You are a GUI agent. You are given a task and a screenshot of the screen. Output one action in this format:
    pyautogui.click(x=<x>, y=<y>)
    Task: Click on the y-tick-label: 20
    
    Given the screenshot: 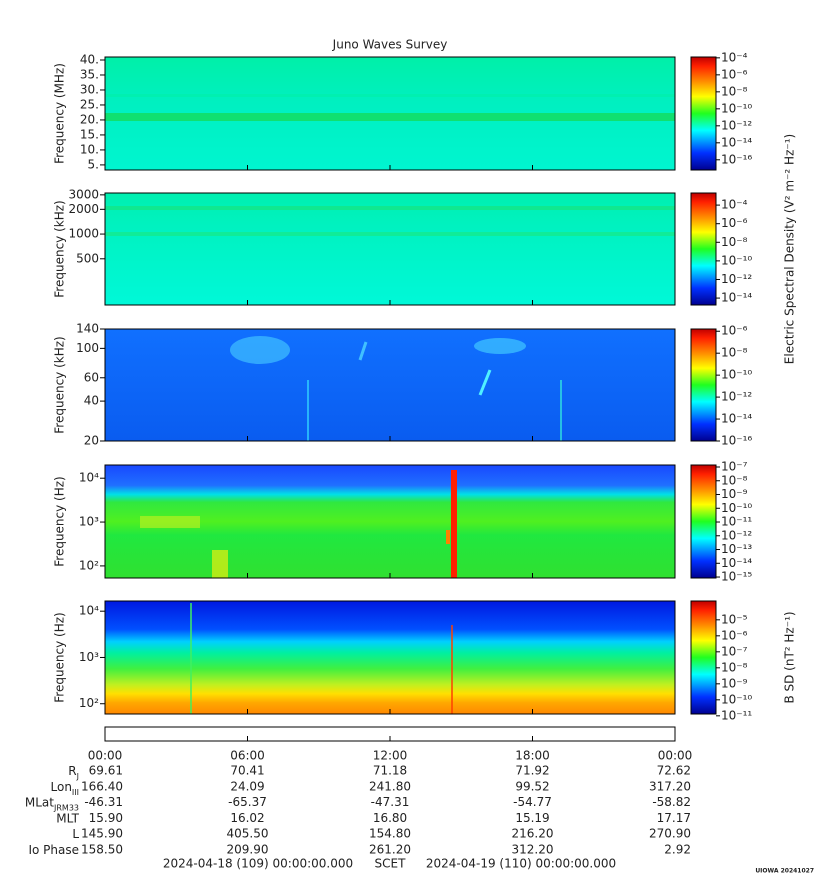 What is the action you would take?
    pyautogui.click(x=91, y=441)
    